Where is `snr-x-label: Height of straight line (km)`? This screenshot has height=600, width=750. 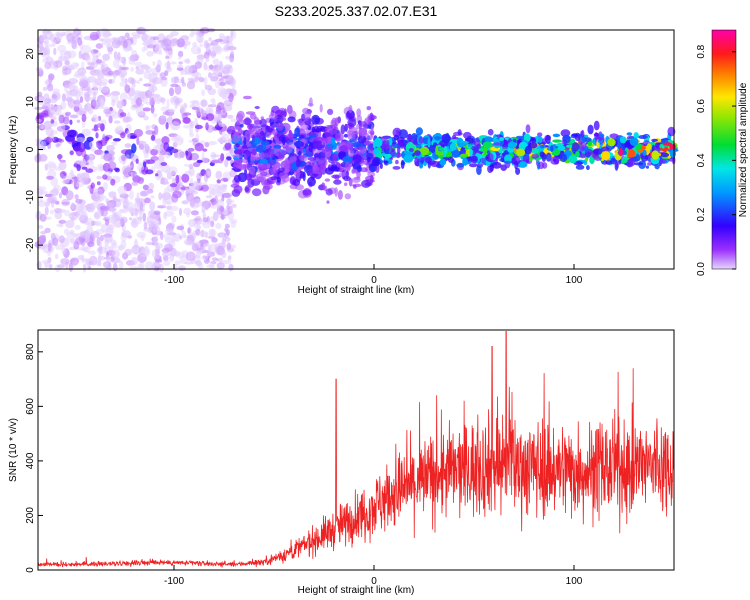 snr-x-label: Height of straight line (km) is located at coordinates (356, 590).